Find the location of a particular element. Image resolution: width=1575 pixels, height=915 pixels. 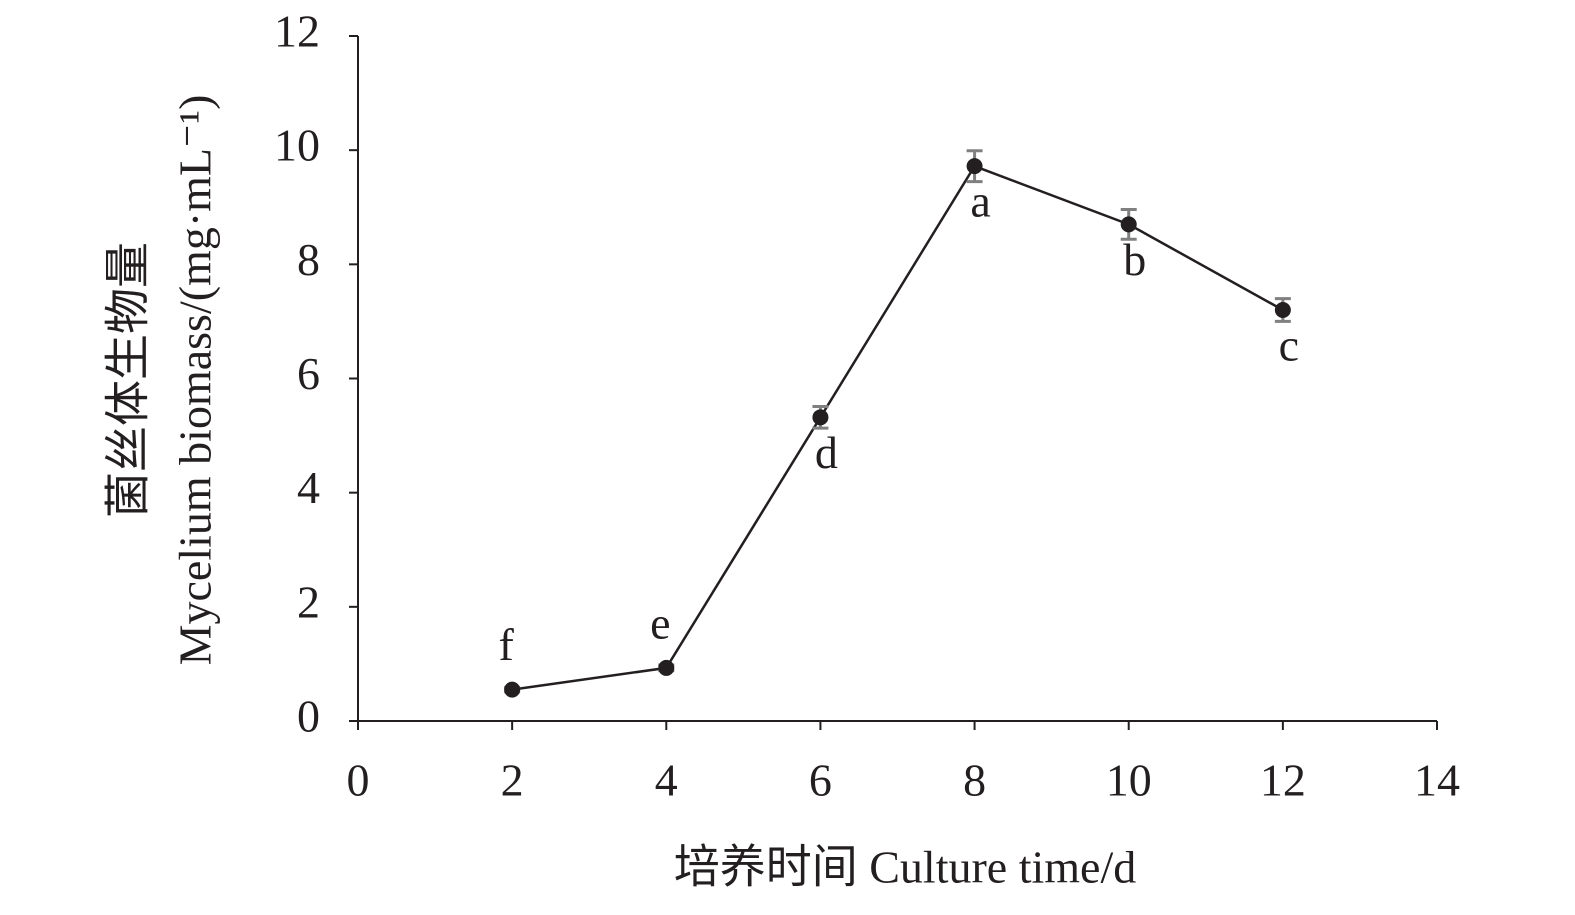

significance-label: b is located at coordinates (1134, 259).